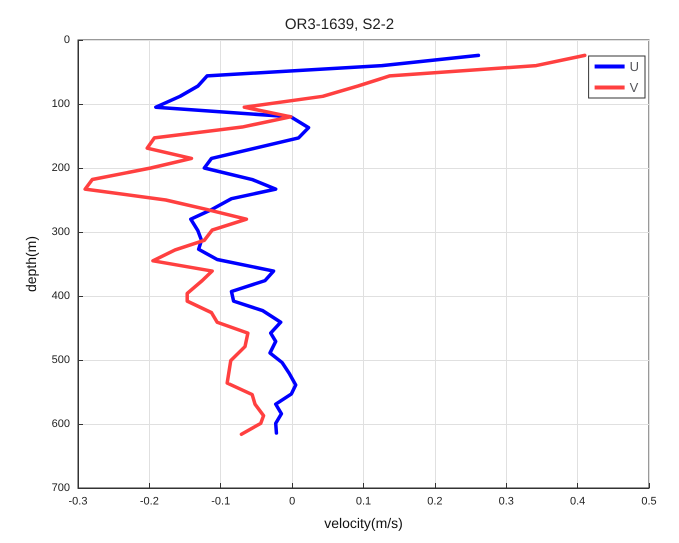 The image size is (679, 543). I want to click on y-tick-label: 300, so click(61, 232).